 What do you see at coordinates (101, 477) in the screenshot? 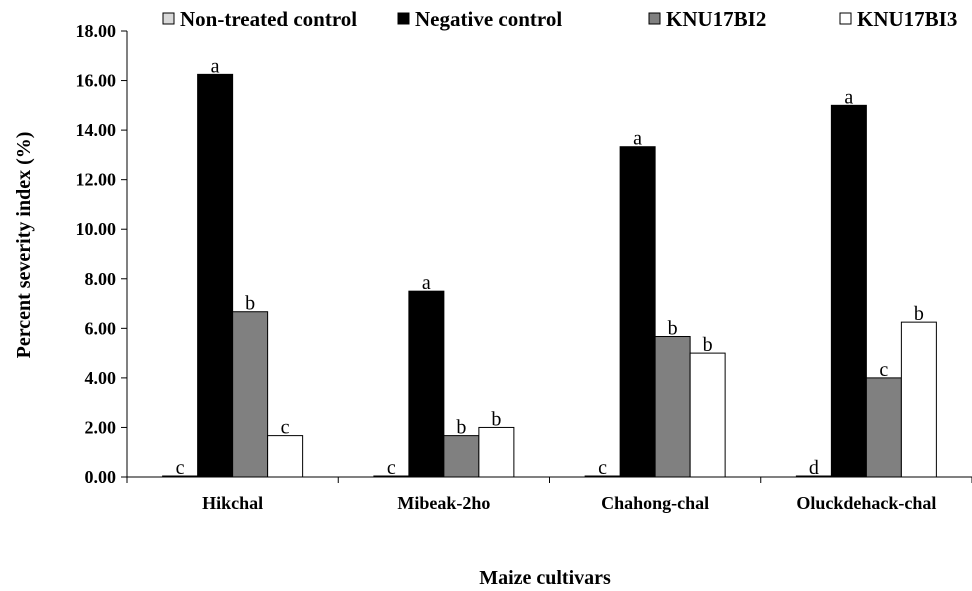
I see `y-tick-label: 0.00` at bounding box center [101, 477].